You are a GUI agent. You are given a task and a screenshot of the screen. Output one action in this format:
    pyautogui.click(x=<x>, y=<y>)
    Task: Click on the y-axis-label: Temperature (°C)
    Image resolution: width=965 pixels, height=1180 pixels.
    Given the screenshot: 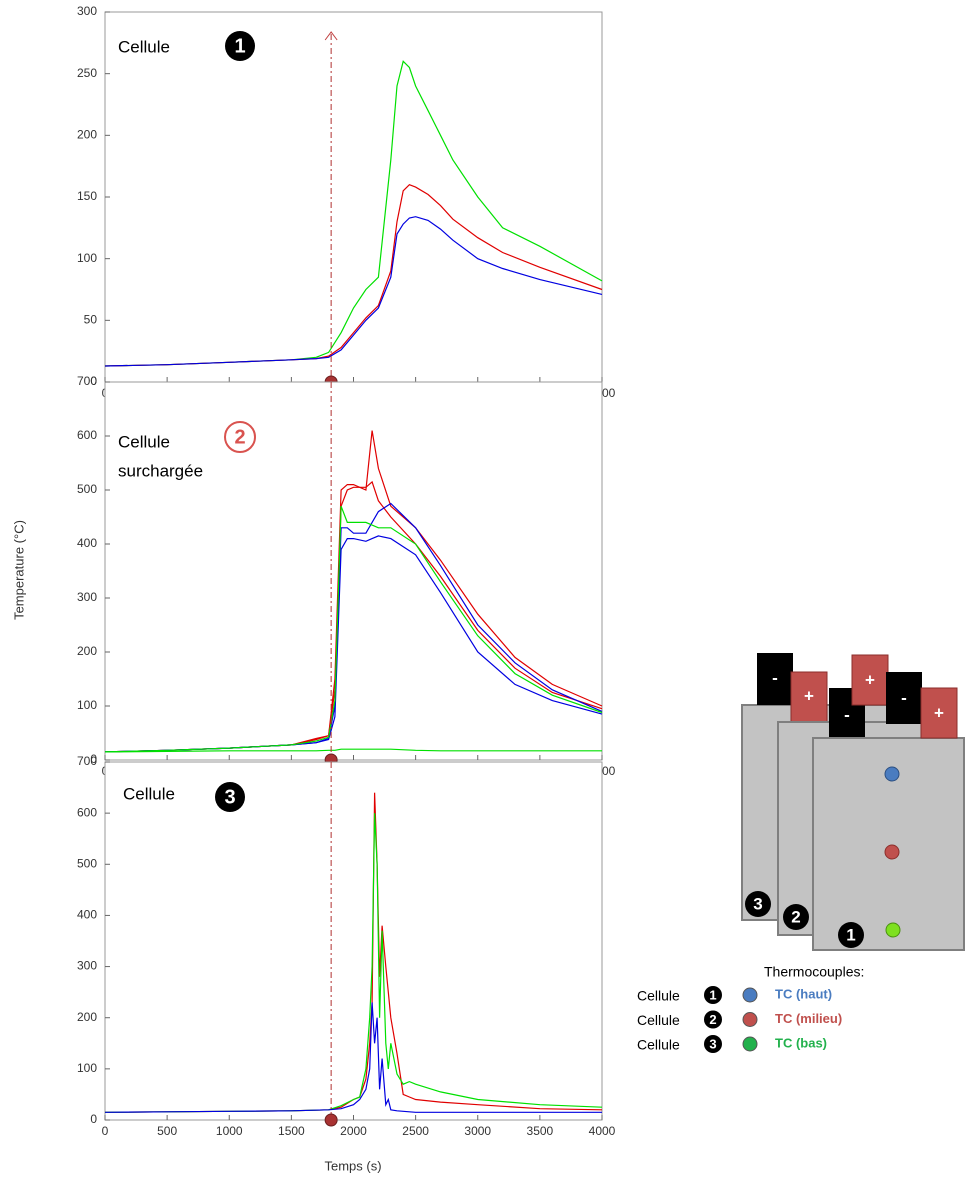 What is the action you would take?
    pyautogui.click(x=18, y=570)
    